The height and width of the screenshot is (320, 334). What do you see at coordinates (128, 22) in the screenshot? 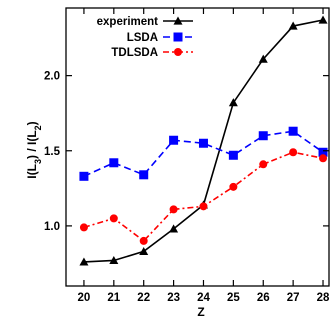
I see `legend-label: experiment` at bounding box center [128, 22].